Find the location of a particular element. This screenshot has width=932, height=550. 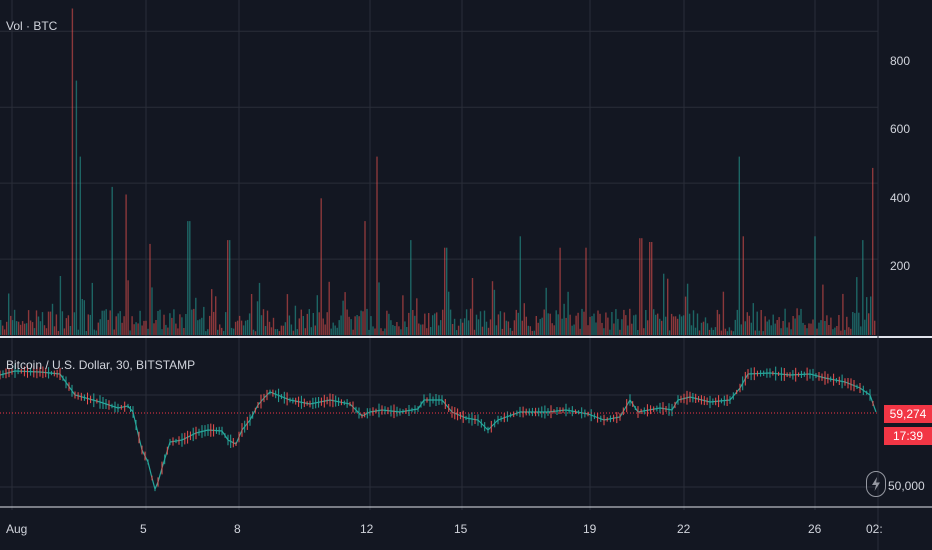

time-label-15: 15 is located at coordinates (461, 529).